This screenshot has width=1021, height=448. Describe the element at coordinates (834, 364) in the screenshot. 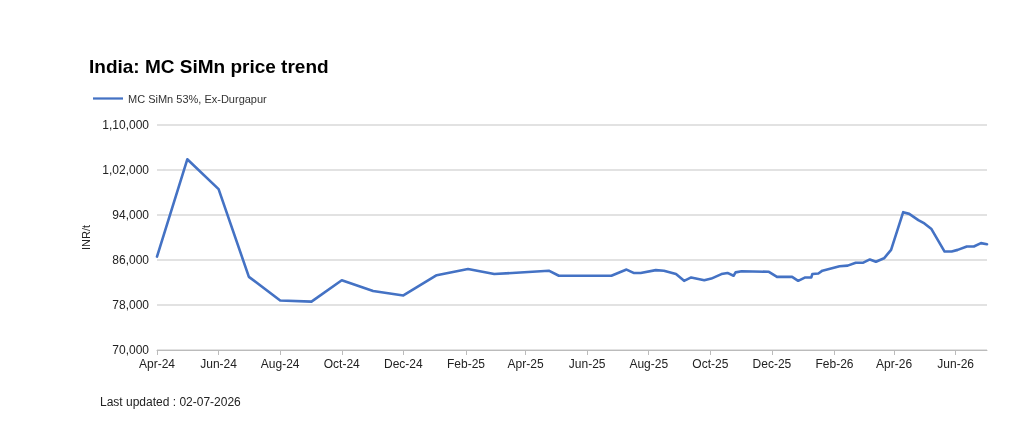

I see `x-tick-label: Feb-26` at that location.